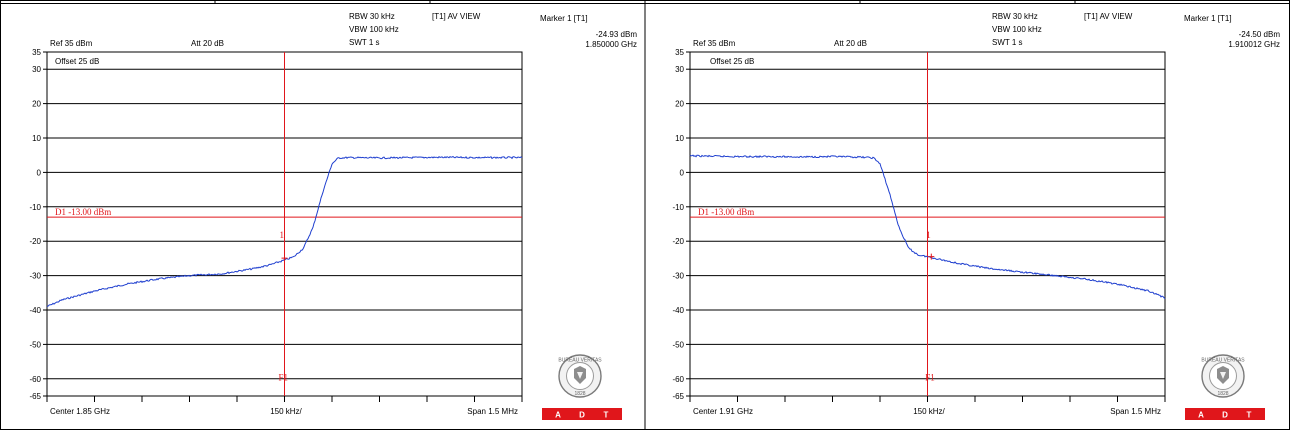  What do you see at coordinates (1260, 34) in the screenshot?
I see `marker-level: -24.50 dBm` at bounding box center [1260, 34].